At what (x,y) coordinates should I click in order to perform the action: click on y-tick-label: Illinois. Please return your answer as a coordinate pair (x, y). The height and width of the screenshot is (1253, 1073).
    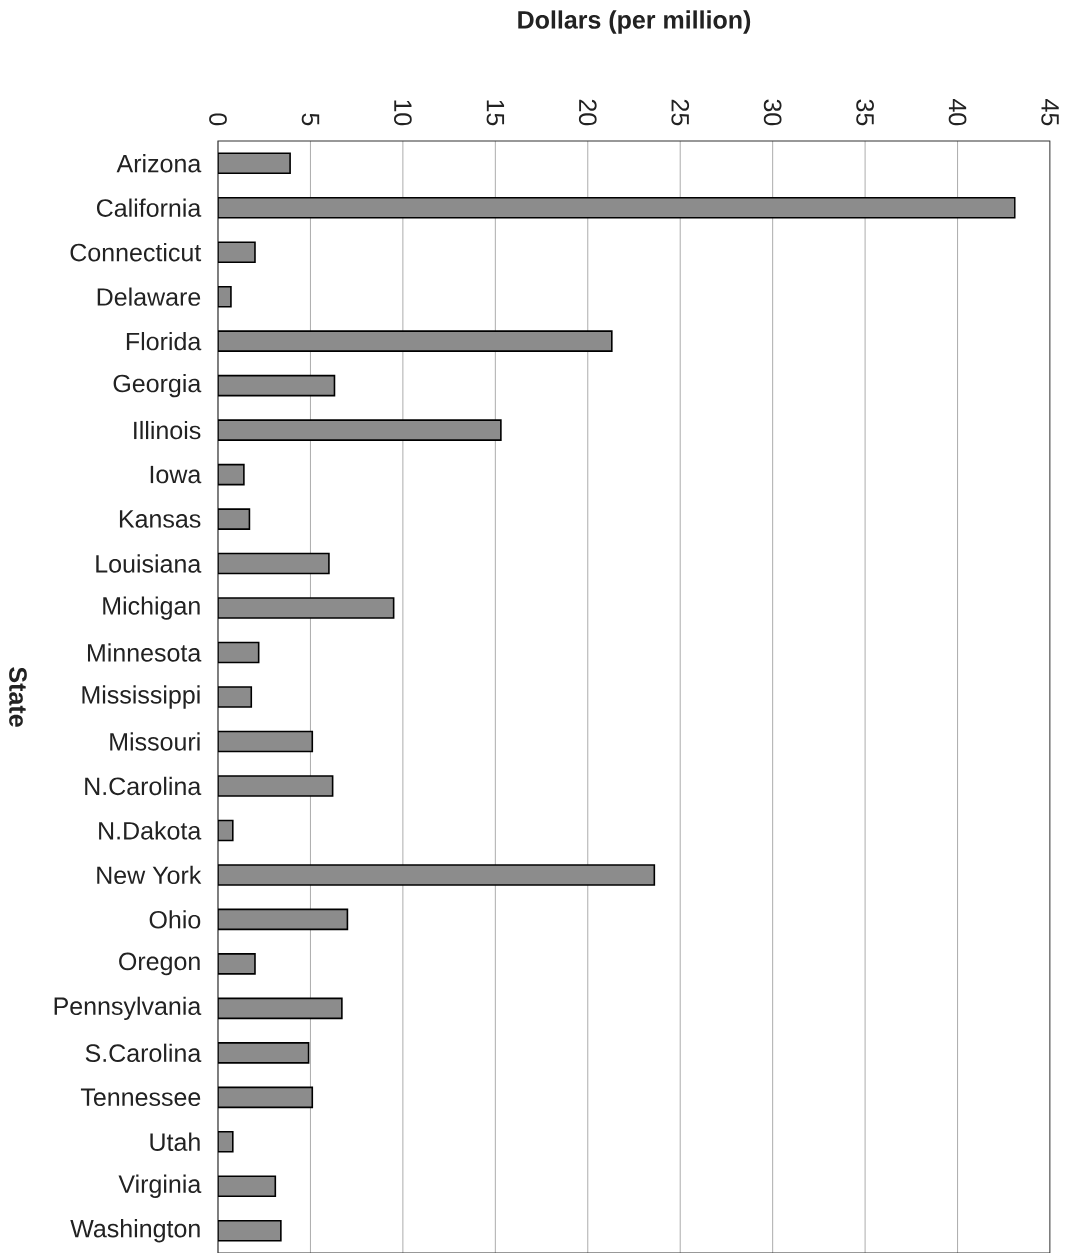
    Looking at the image, I should click on (167, 430).